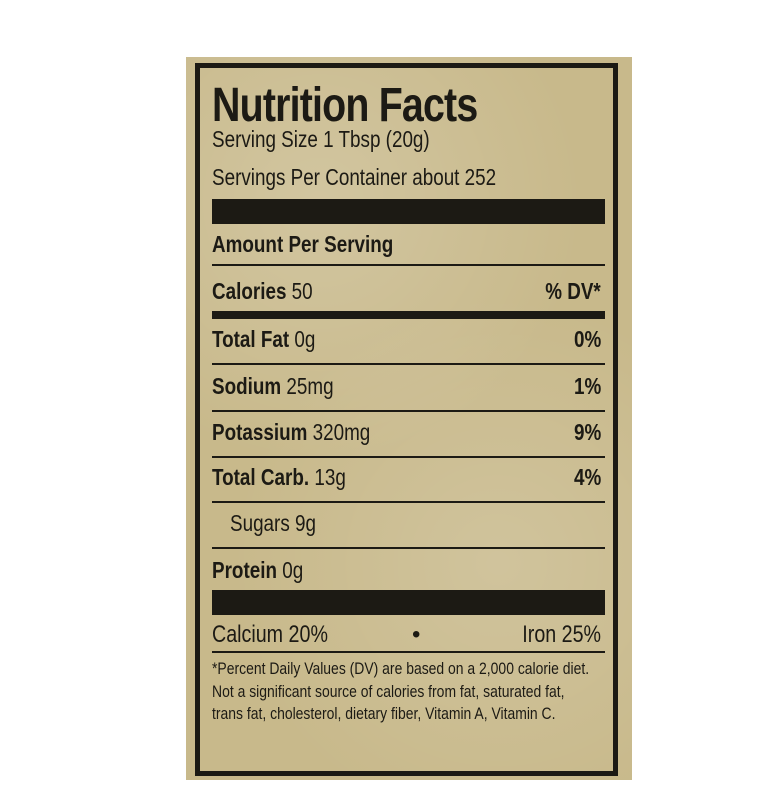 This screenshot has height=797, width=781. I want to click on minerals-row: Calcium 20% • Iron 25%, so click(406, 635).